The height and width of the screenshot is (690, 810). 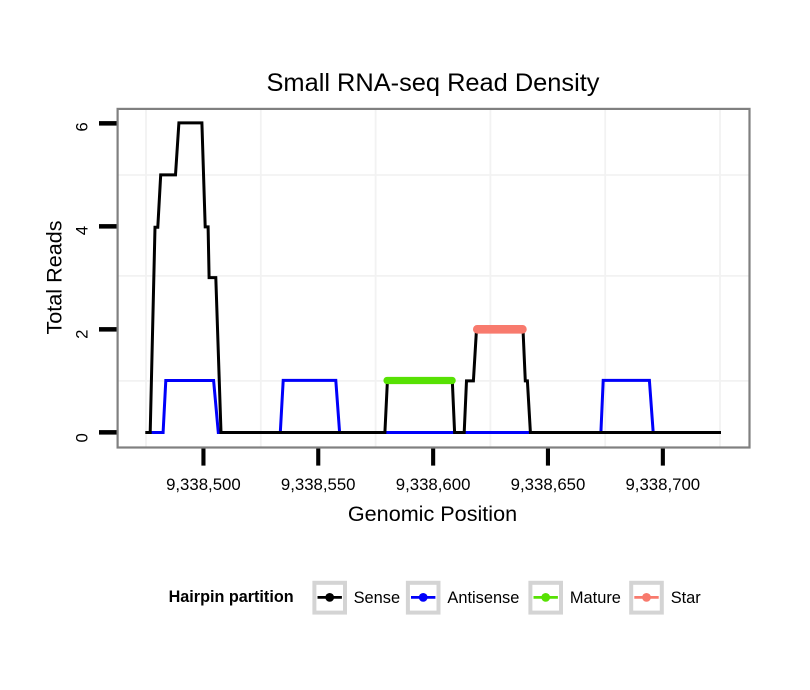 I want to click on svg-text: 9,338,500, so click(x=203, y=484).